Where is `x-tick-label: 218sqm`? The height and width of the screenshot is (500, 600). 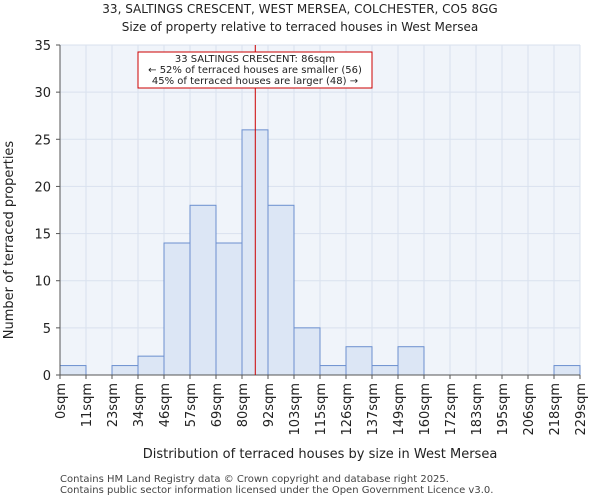 x-tick-label: 218sqm is located at coordinates (555, 409).